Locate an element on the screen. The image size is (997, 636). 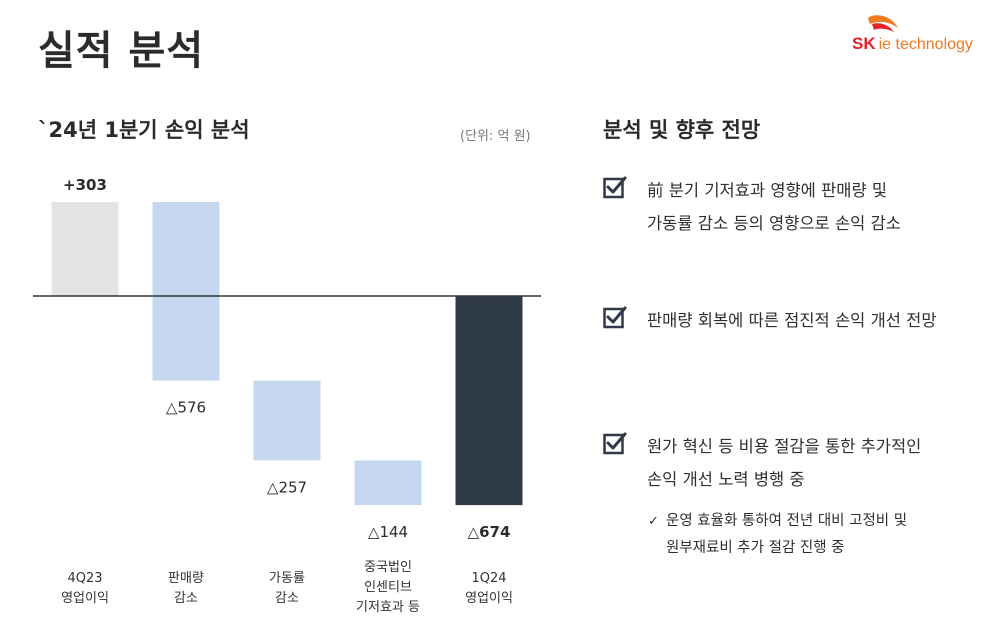
logo-brand-text: ie technology is located at coordinates (925, 44).